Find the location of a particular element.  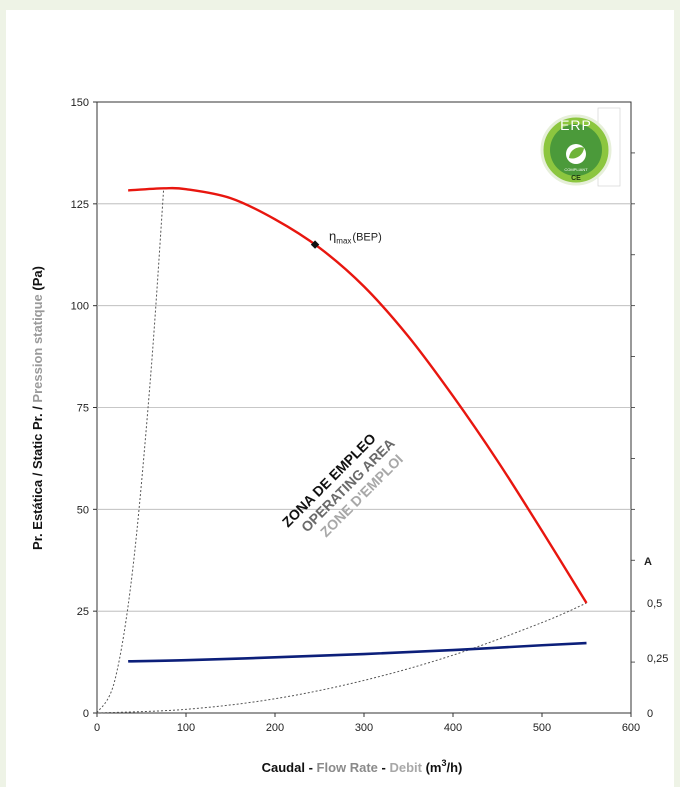

operating-limit-left is located at coordinates (130, 450).